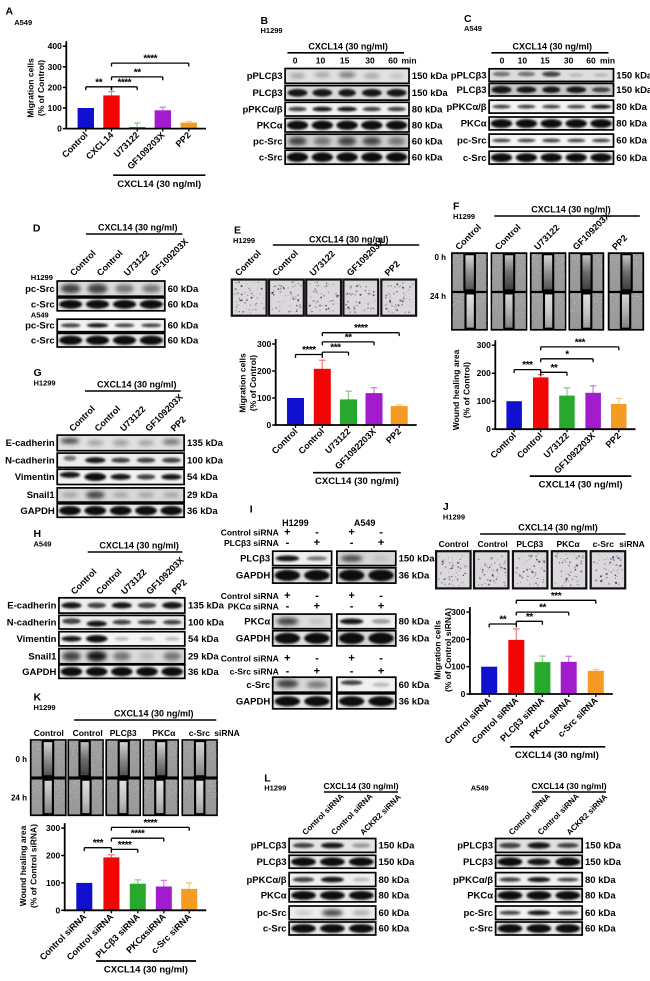 Image resolution: width=650 pixels, height=981 pixels. Describe the element at coordinates (468, 19) in the screenshot. I see `svg-text: C` at that location.